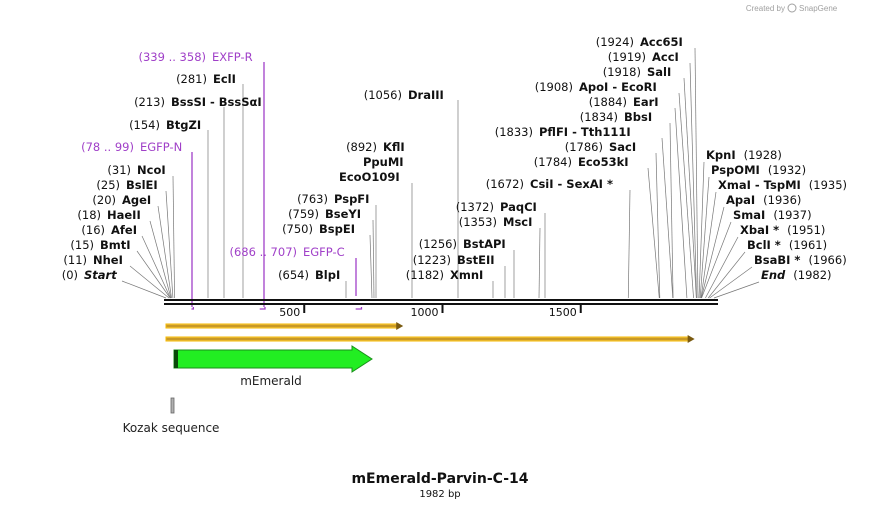 The height and width of the screenshot is (509, 882). What do you see at coordinates (297, 229) in the screenshot?
I see `site-position: (750)` at bounding box center [297, 229].